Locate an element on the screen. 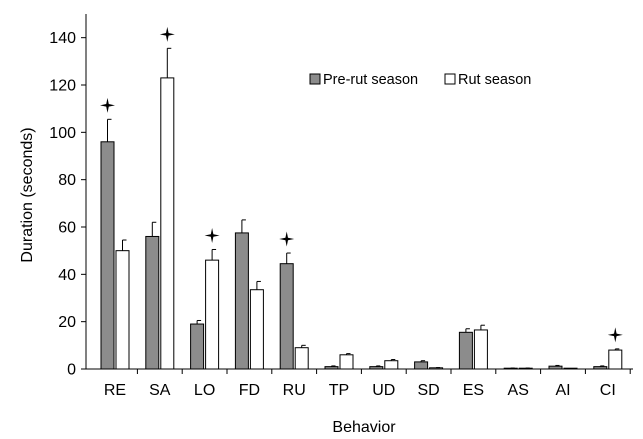 The image size is (643, 439). x-tick-label: LO is located at coordinates (204, 390).